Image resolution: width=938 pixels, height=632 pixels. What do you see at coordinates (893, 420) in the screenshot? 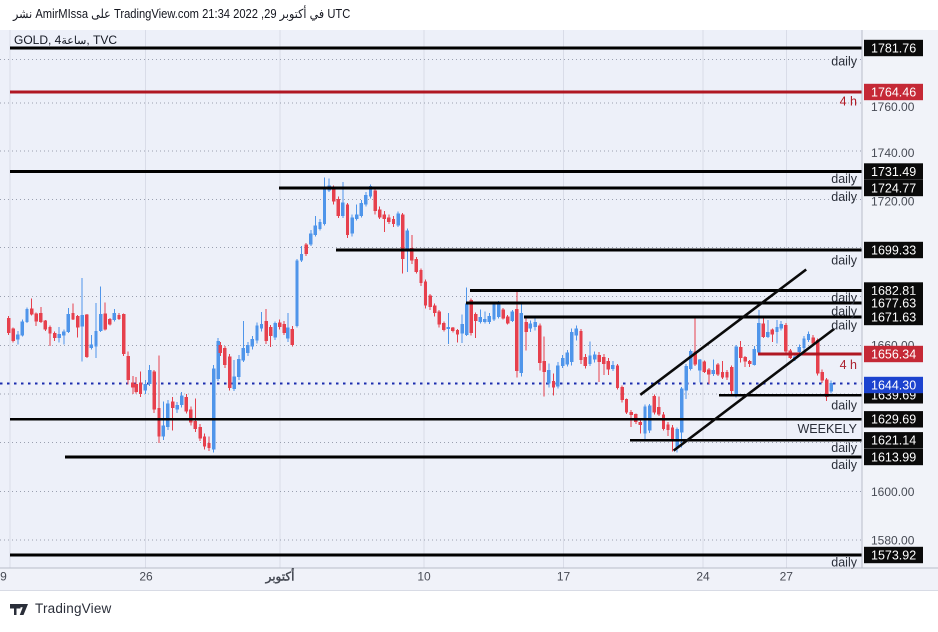
I see `svg-text: 1629.69` at bounding box center [893, 420].